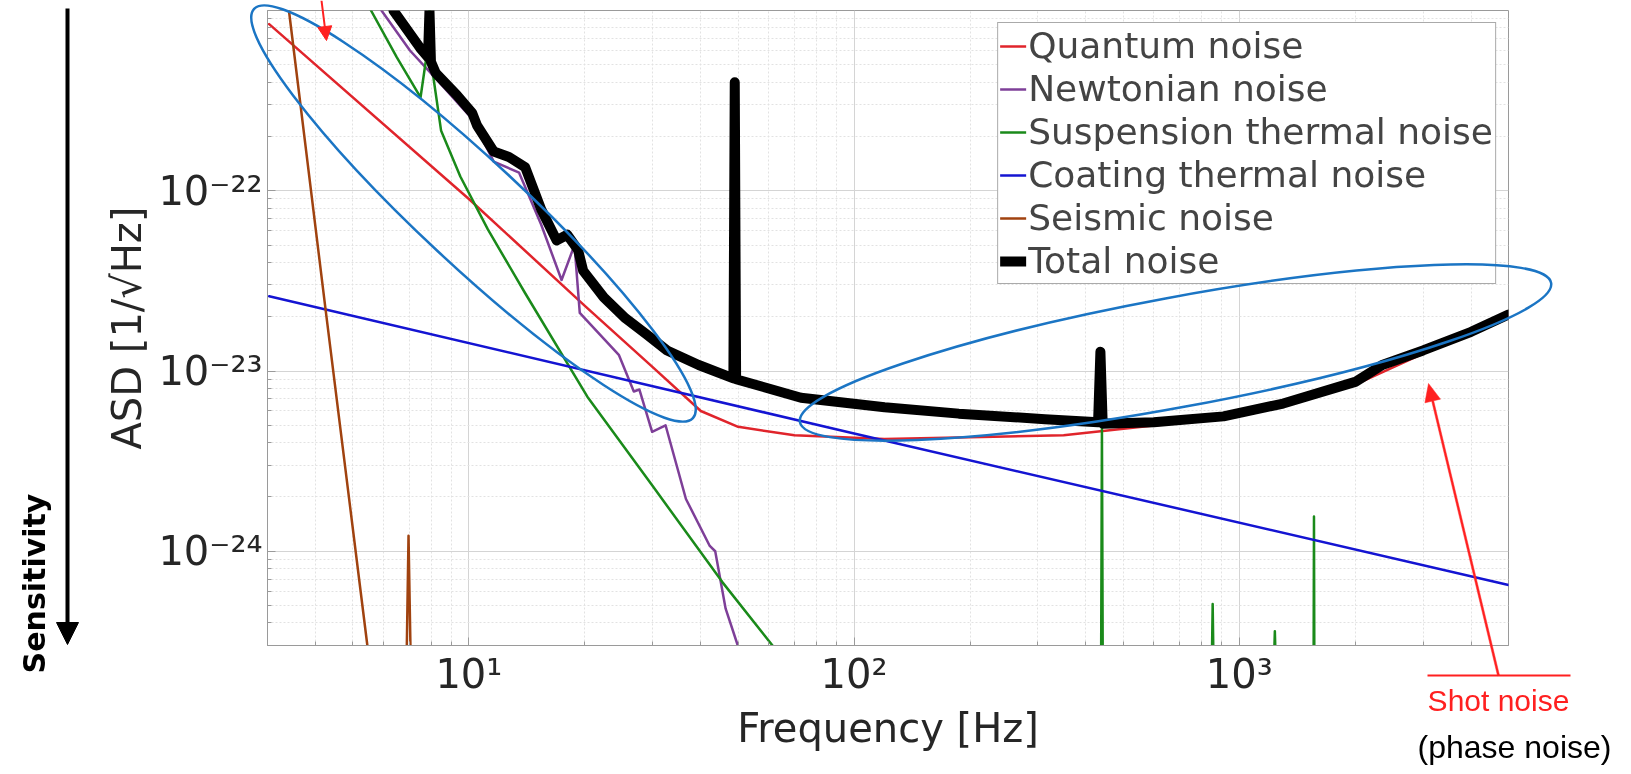 The image size is (1631, 774). What do you see at coordinates (34, 583) in the screenshot?
I see `text: Sensitivity` at bounding box center [34, 583].